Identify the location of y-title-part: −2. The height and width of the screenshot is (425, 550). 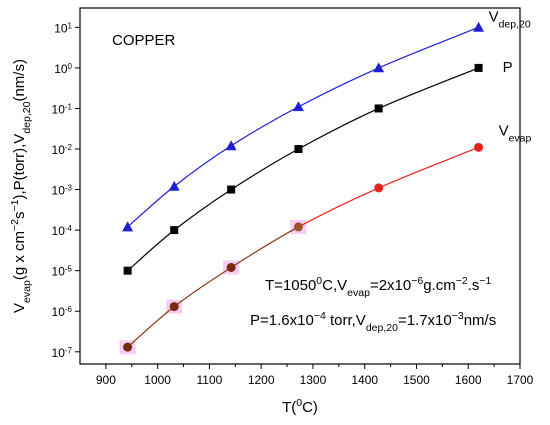
(15, 225).